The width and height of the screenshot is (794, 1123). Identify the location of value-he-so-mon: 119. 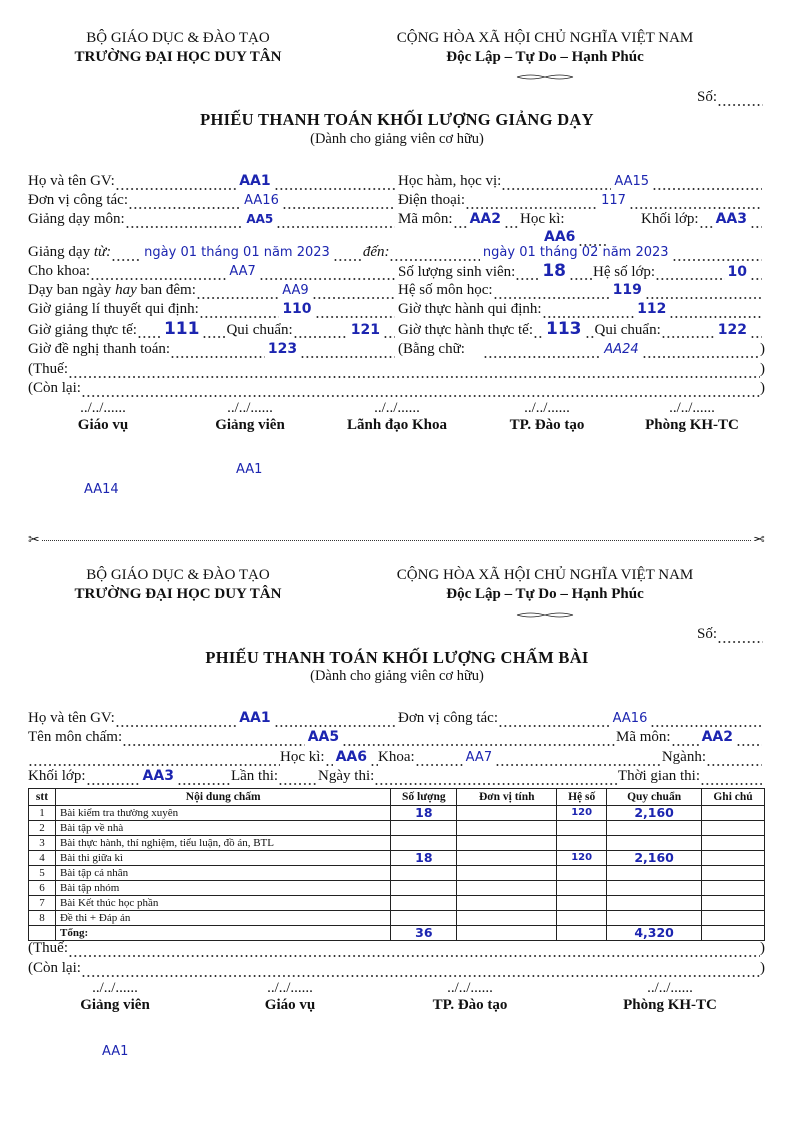
(627, 290).